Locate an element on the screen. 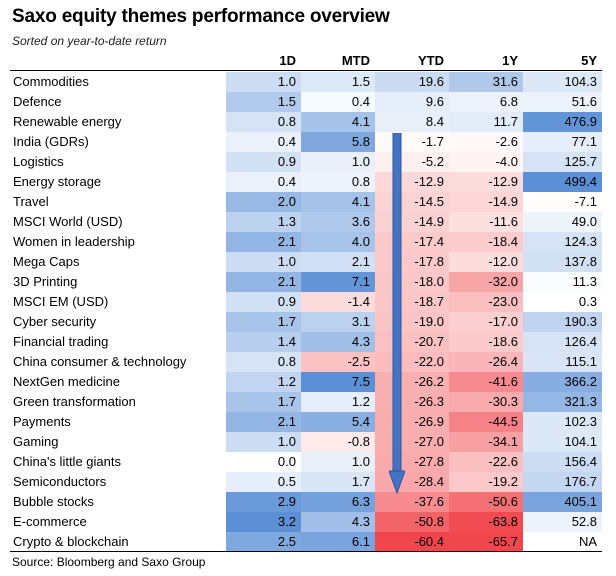 Image resolution: width=616 pixels, height=576 pixels. value-cell-1y: -30.3 is located at coordinates (486, 402).